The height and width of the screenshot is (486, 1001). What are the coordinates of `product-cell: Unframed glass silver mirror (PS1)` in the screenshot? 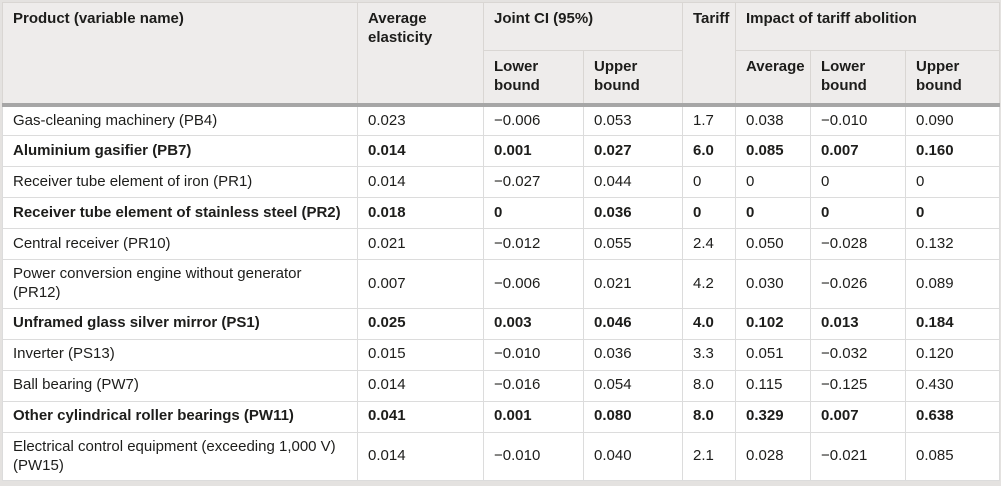 It's located at (180, 323).